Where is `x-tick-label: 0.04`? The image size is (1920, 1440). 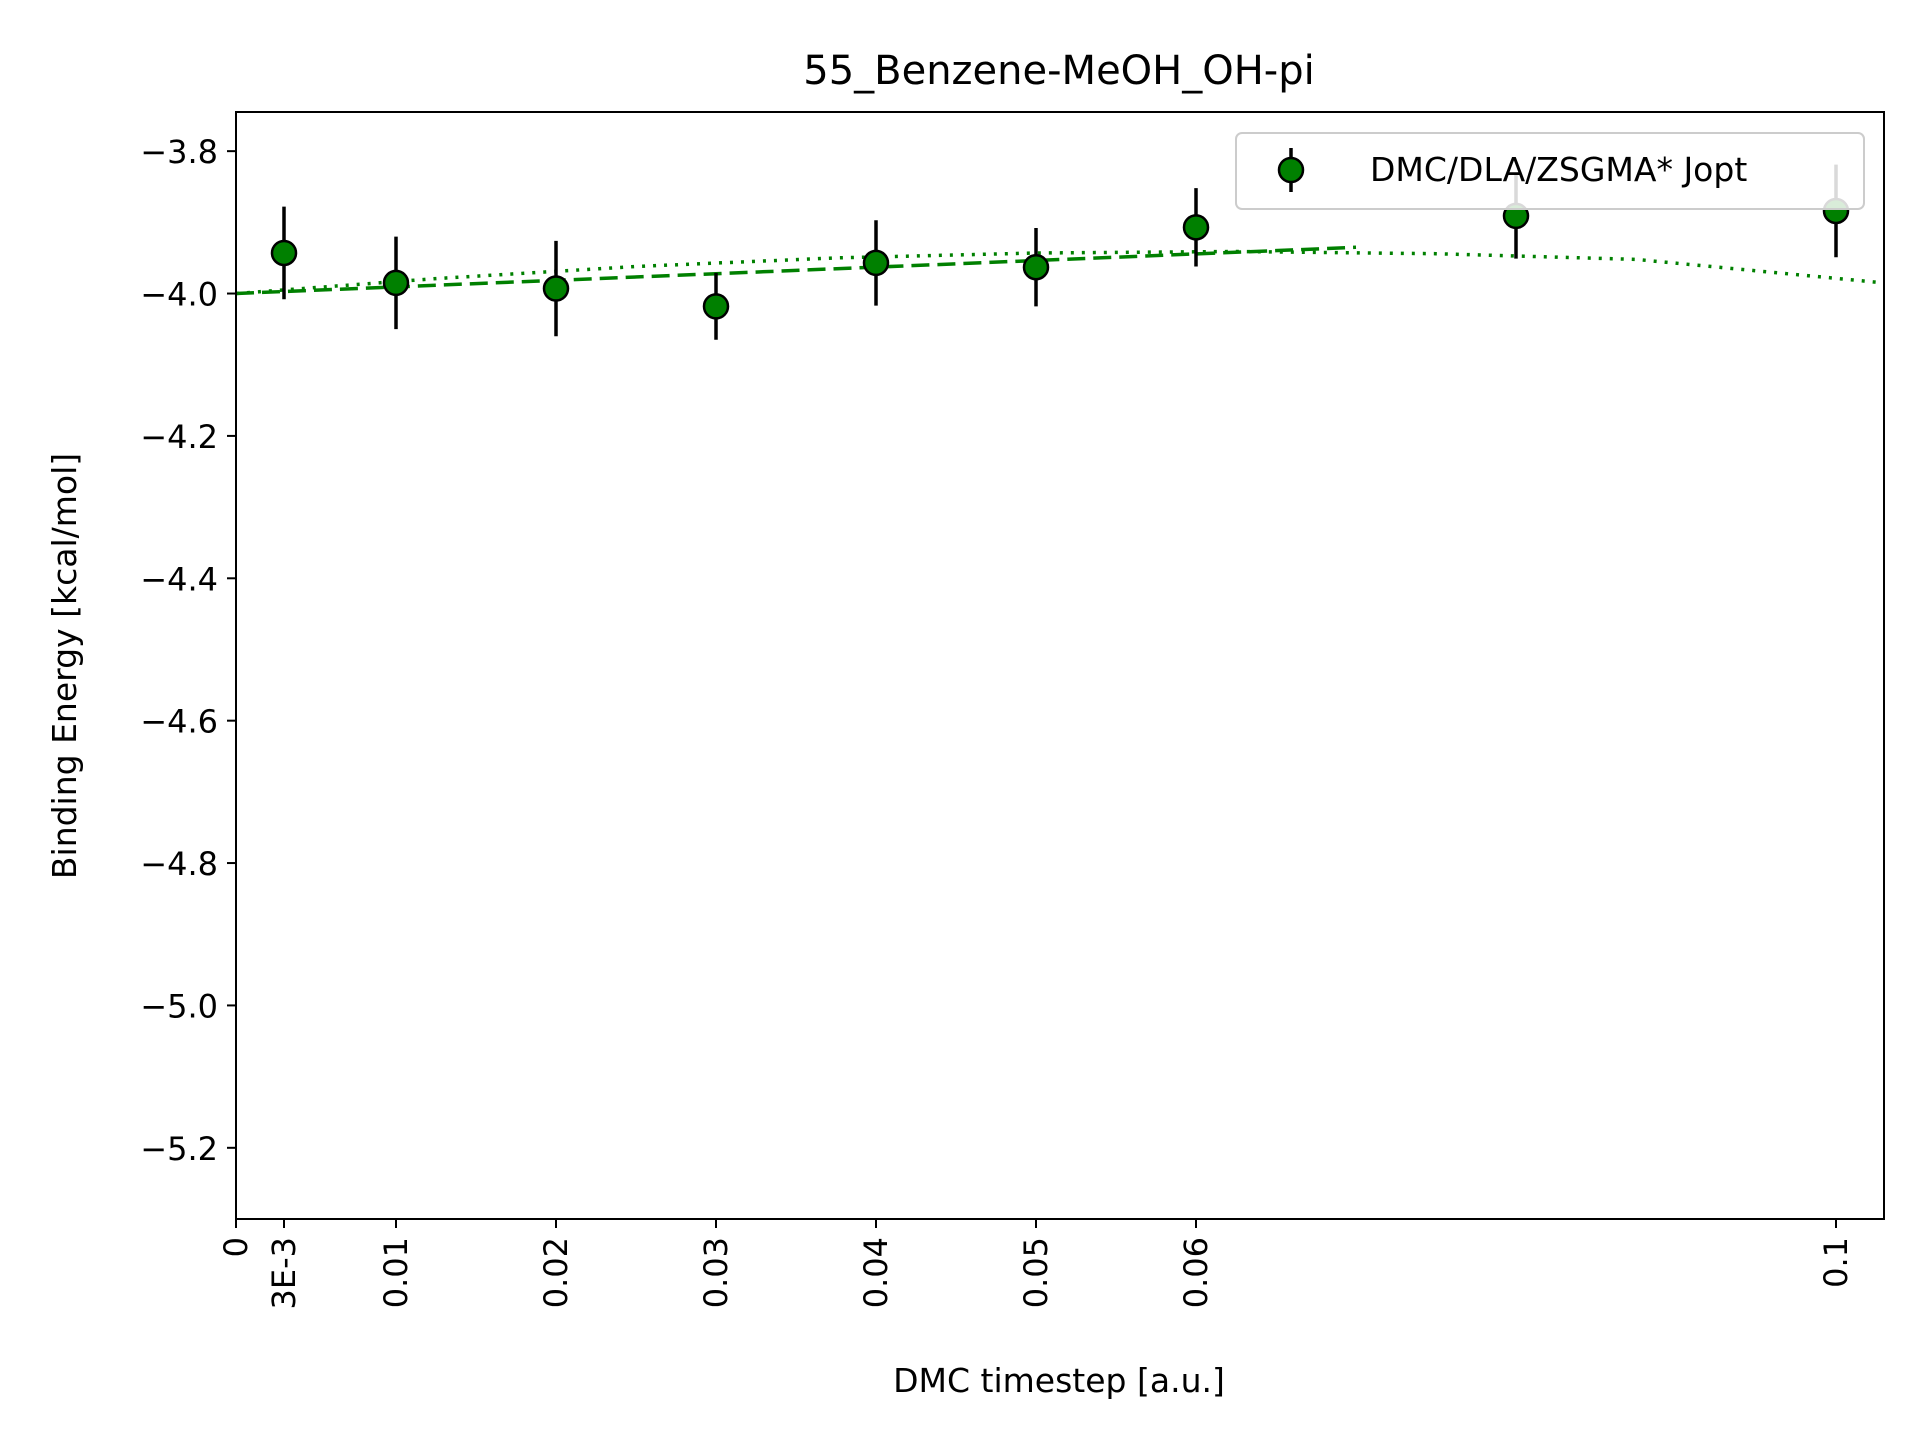 x-tick-label: 0.04 is located at coordinates (876, 1272).